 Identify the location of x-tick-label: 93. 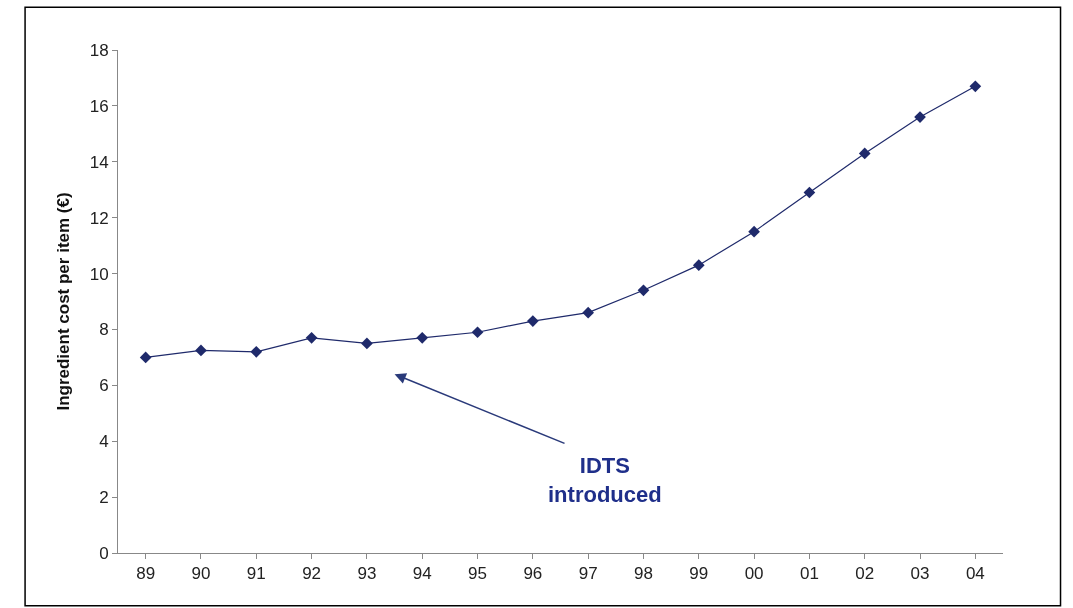
(367, 574).